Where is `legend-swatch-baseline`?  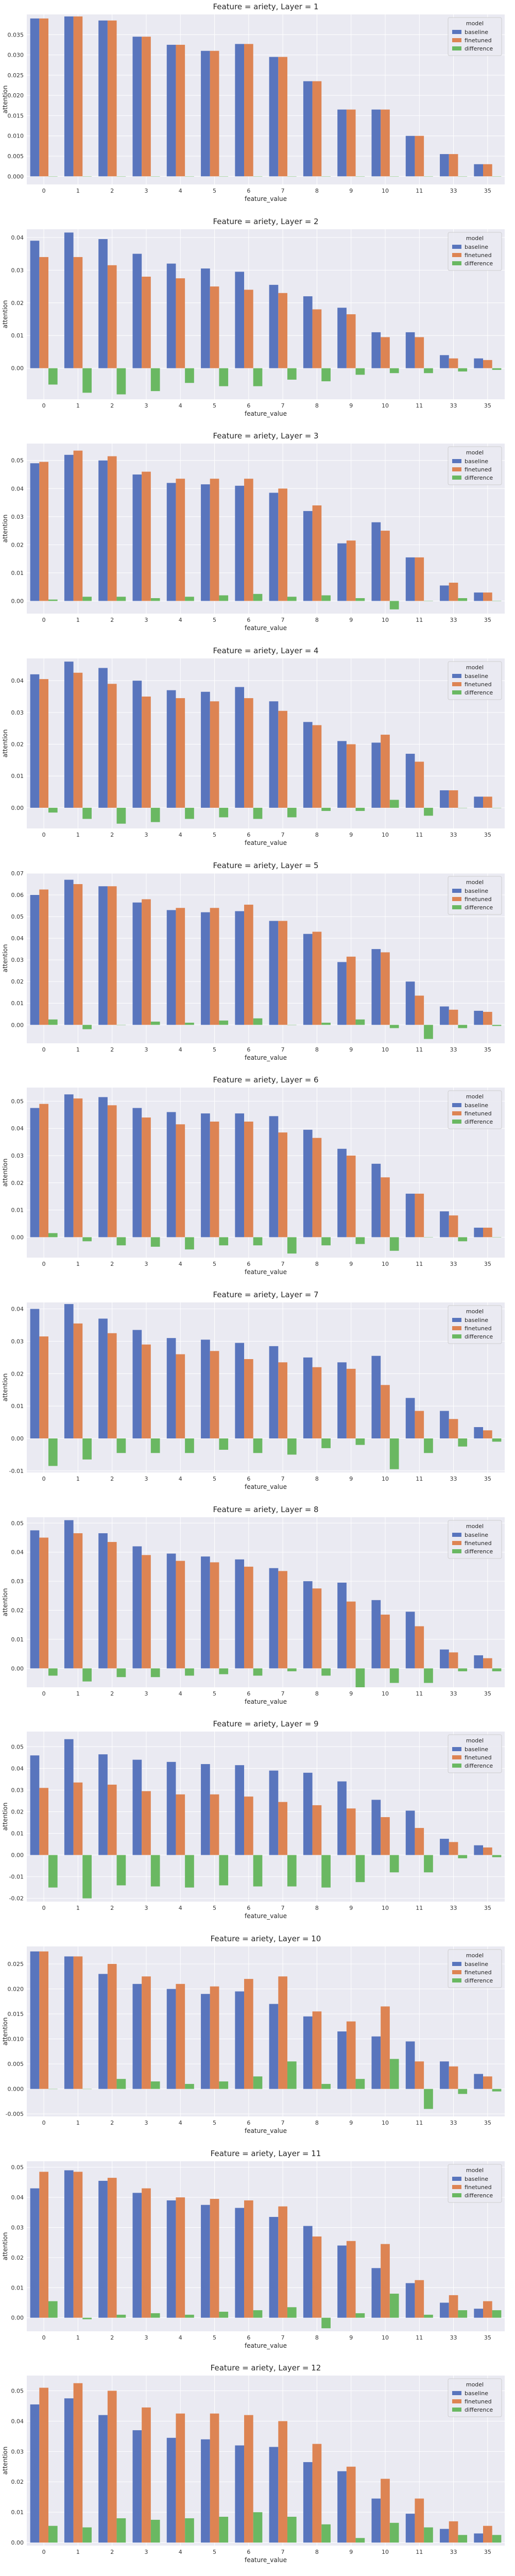
legend-swatch-baseline is located at coordinates (456, 676).